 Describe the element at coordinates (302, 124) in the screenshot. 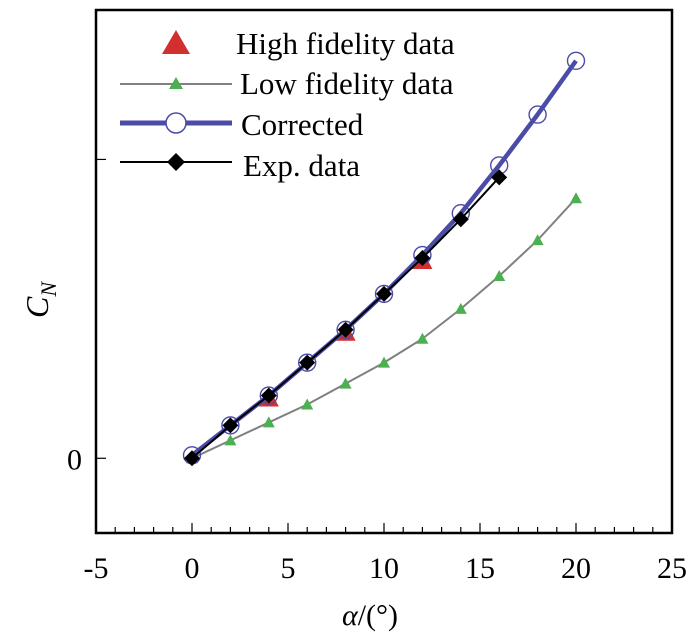

I see `legend-label: Corrected` at that location.